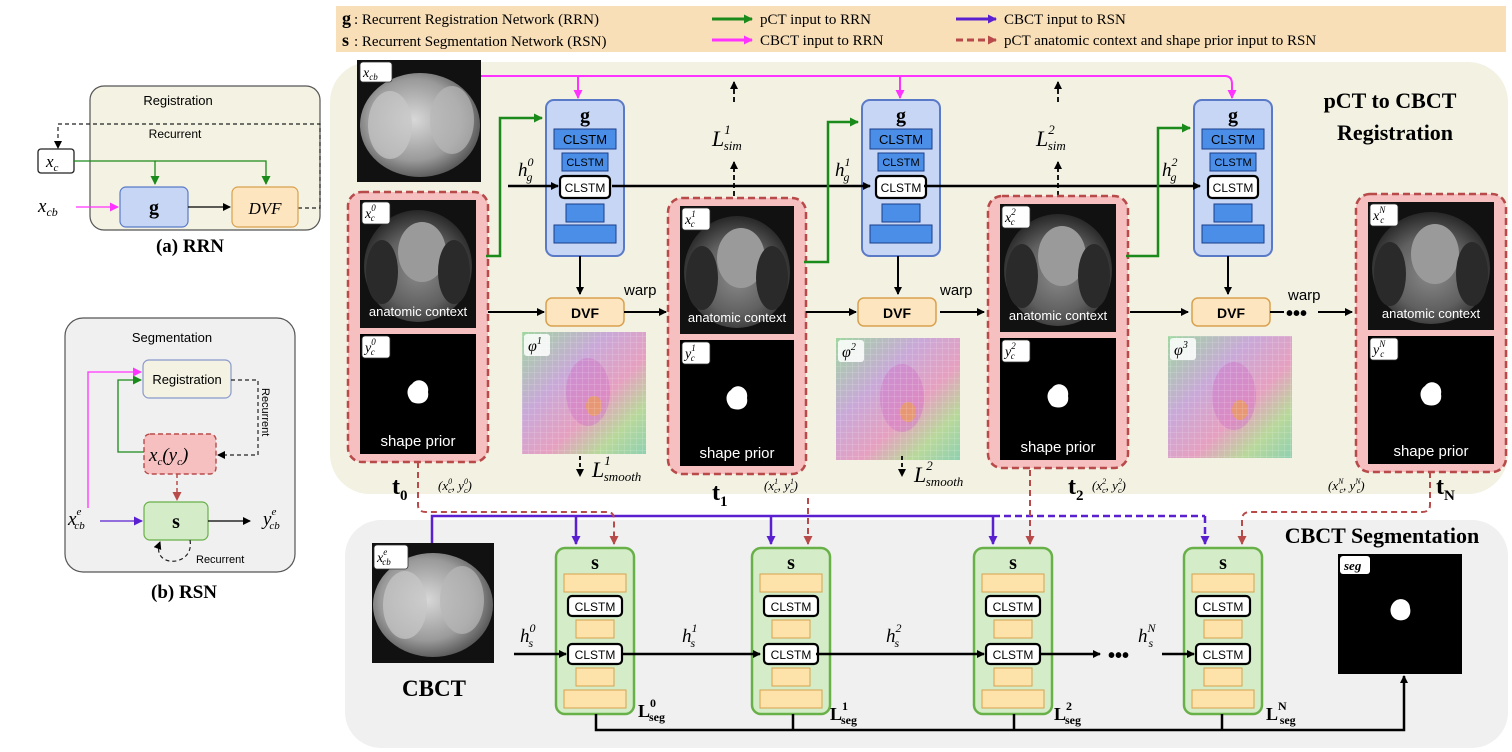  Describe the element at coordinates (781, 486) in the screenshot. I see `pair-label: (x1 c, y1 c)` at that location.